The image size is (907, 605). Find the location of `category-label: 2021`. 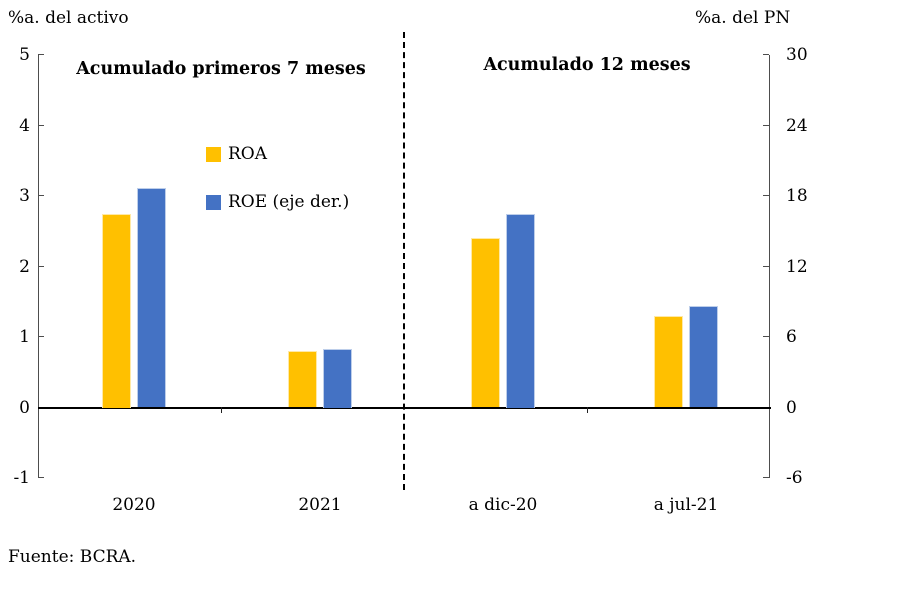

category-label: 2021 is located at coordinates (320, 505).